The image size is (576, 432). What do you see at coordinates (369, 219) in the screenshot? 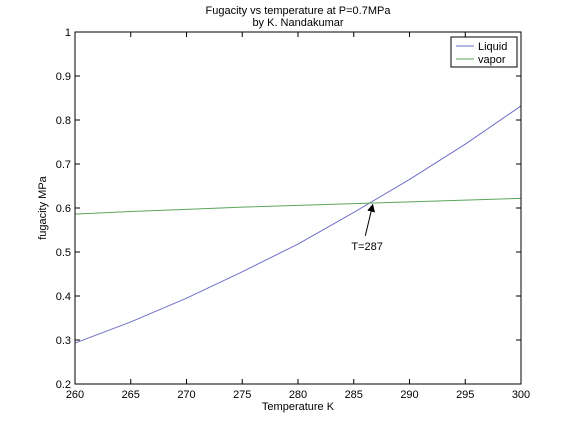
I see `annotation-arrow` at bounding box center [369, 219].